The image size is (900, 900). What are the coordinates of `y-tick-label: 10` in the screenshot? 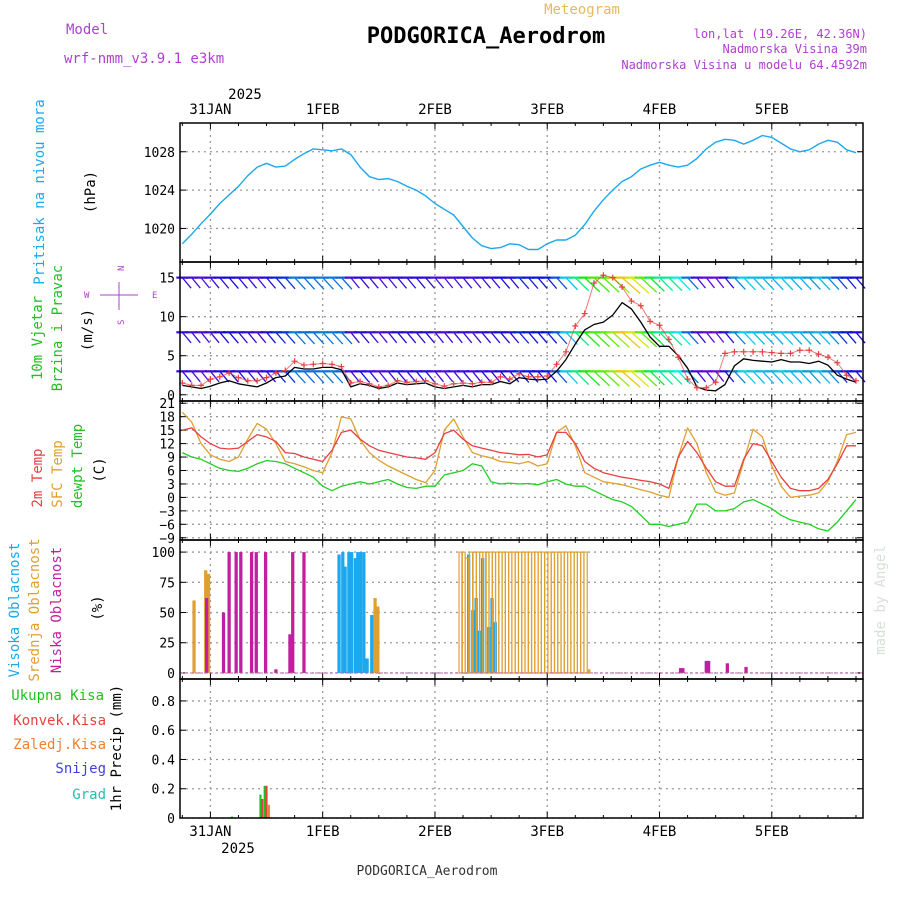 It's located at (167, 318).